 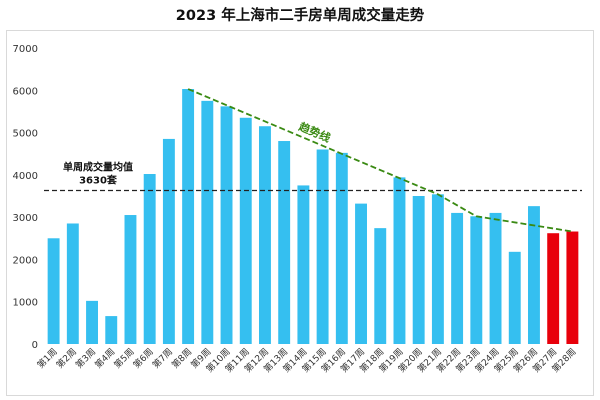 I want to click on y-tick-label: 5000, so click(x=25, y=134).